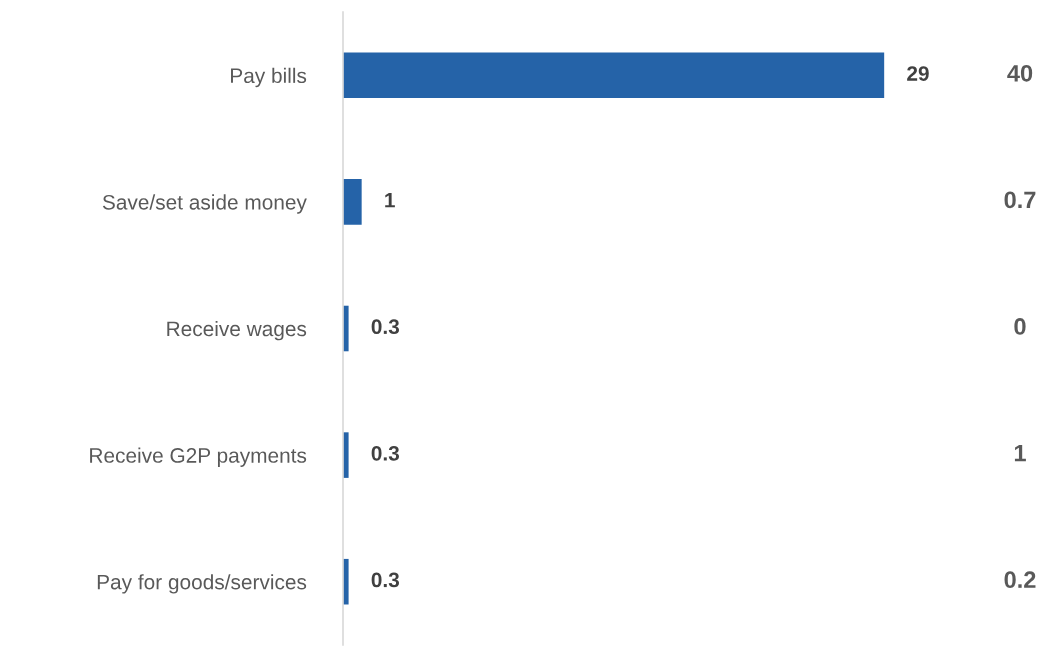  Describe the element at coordinates (269, 77) in the screenshot. I see `y-tick-label: Pay bills` at that location.